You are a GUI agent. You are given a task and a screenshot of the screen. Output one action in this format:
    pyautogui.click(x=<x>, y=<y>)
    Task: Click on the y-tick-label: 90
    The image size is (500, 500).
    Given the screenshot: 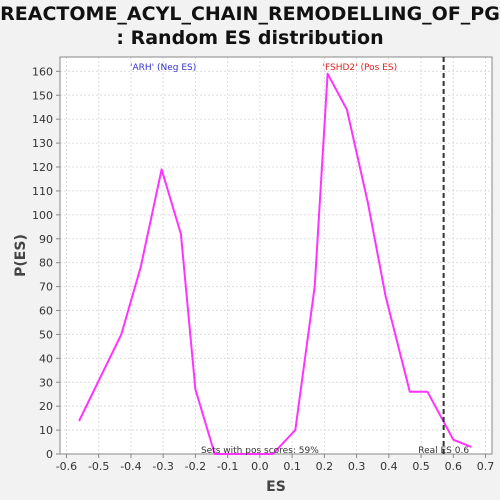 What is the action you would take?
    pyautogui.click(x=46, y=239)
    